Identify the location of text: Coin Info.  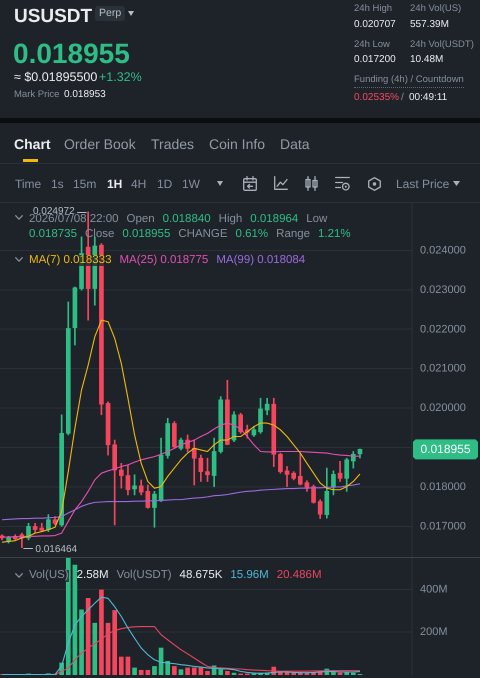
(237, 144).